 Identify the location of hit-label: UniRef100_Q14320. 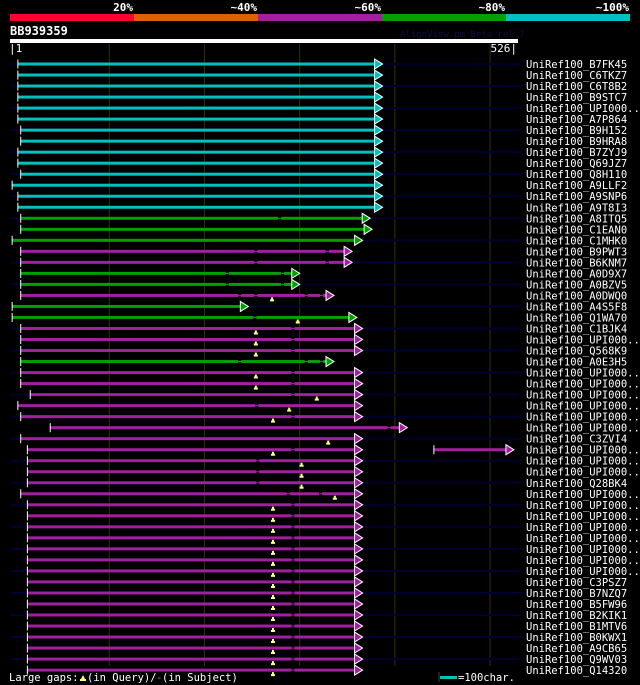
(576, 671).